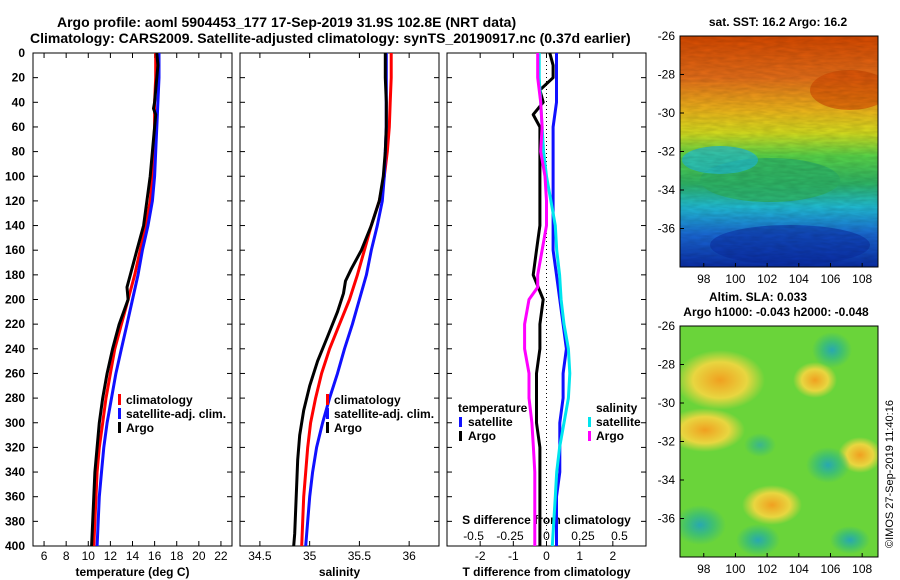 Image resolution: width=900 pixels, height=580 pixels. Describe the element at coordinates (667, 75) in the screenshot. I see `map-y-tick-label: -28` at that location.